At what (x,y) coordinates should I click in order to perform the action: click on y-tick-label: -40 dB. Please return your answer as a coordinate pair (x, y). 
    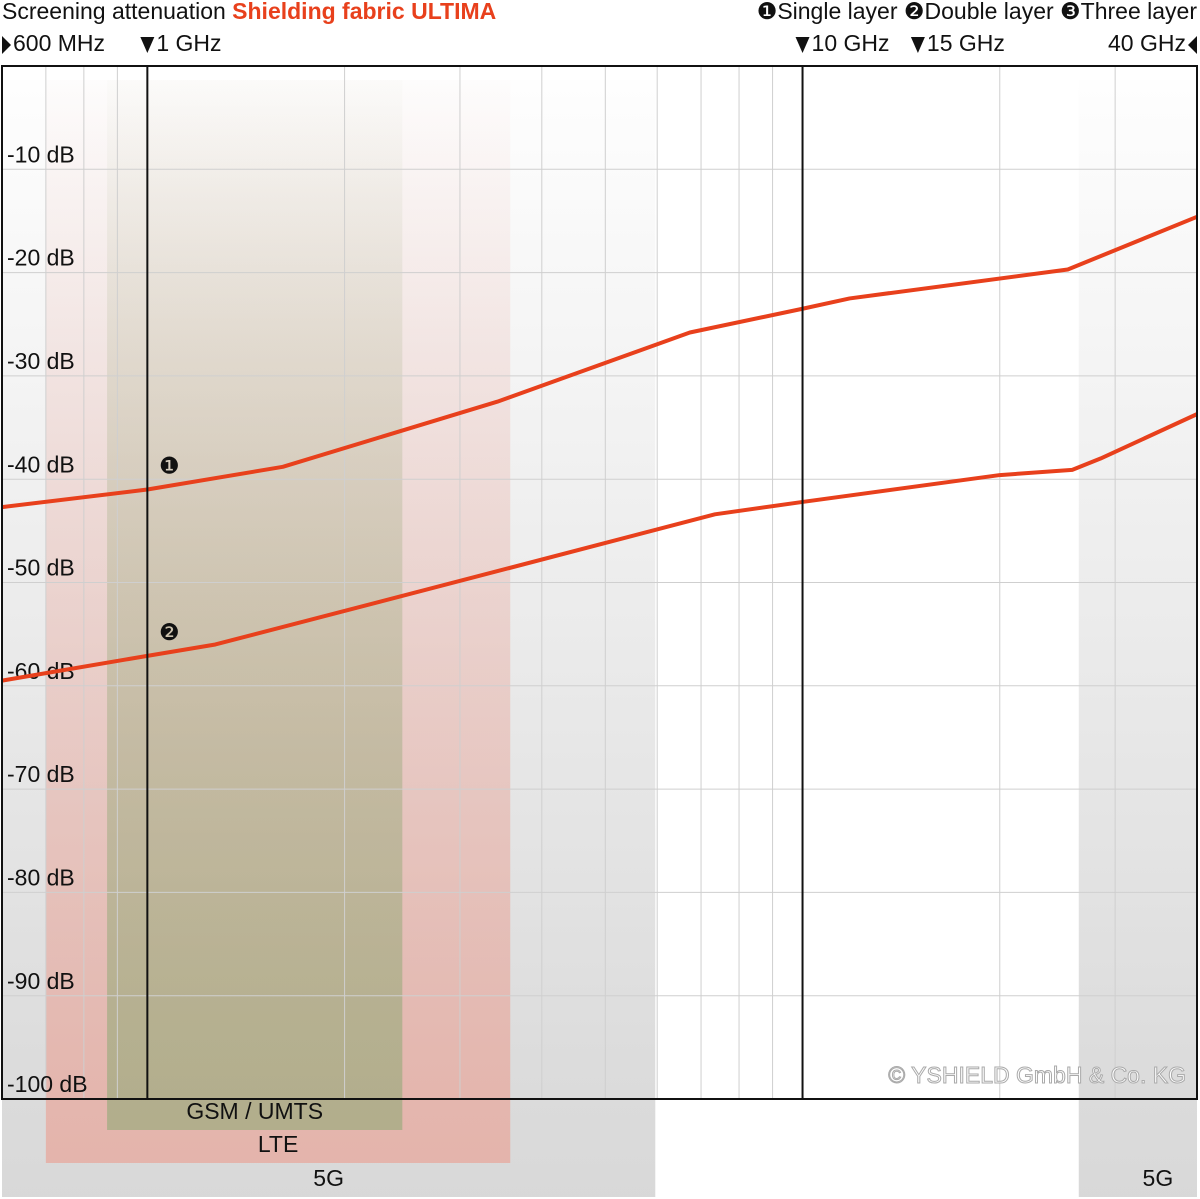
    Looking at the image, I should click on (41, 464).